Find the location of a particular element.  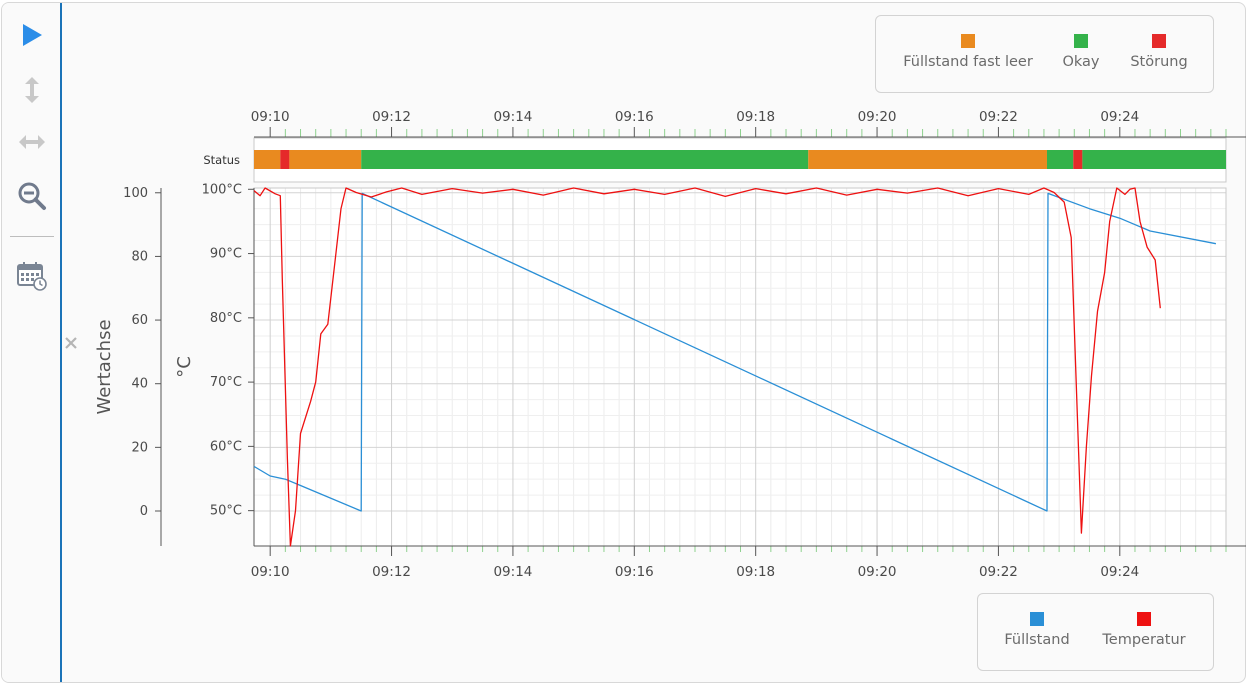

zoom-horizontal-button is located at coordinates (32, 142).